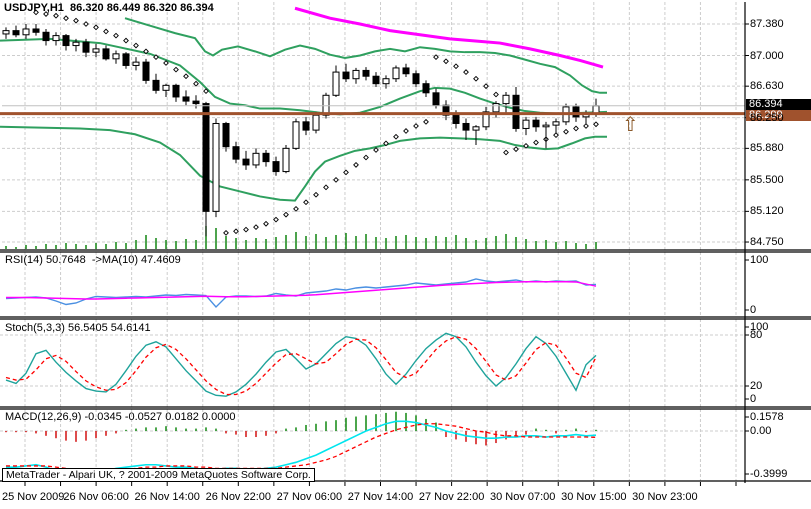 The height and width of the screenshot is (509, 811). What do you see at coordinates (594, 497) in the screenshot?
I see `time-scale-label: 30 Nov 15:00` at bounding box center [594, 497].